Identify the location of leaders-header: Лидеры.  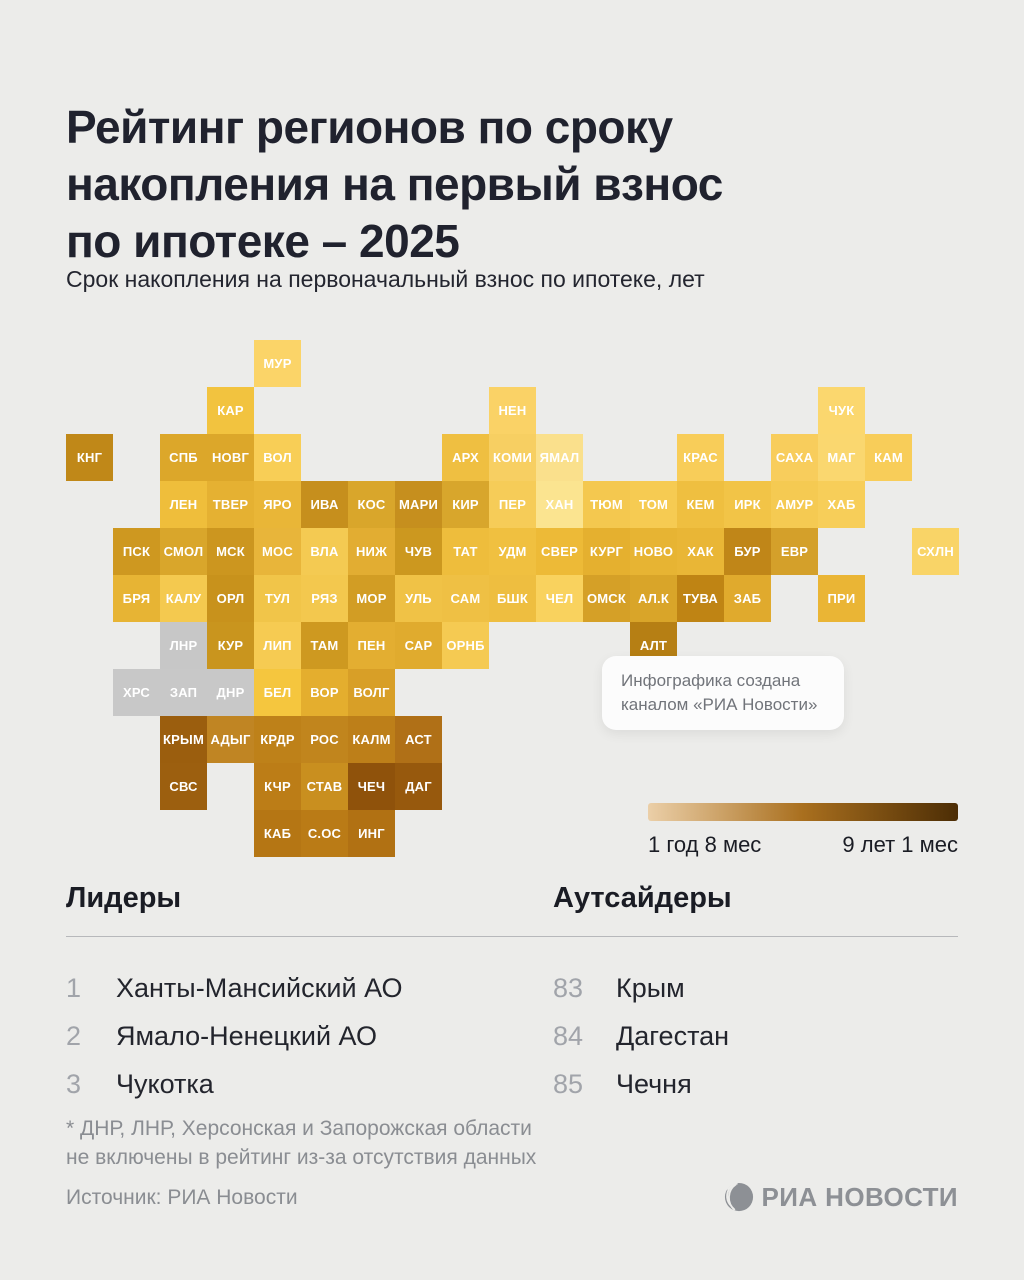
(124, 898).